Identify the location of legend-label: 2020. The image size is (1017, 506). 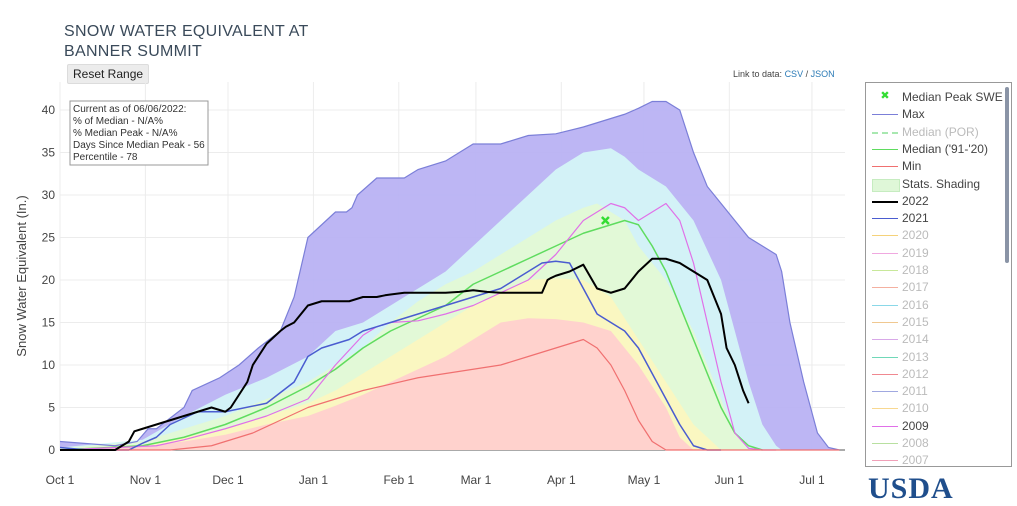
(915, 235).